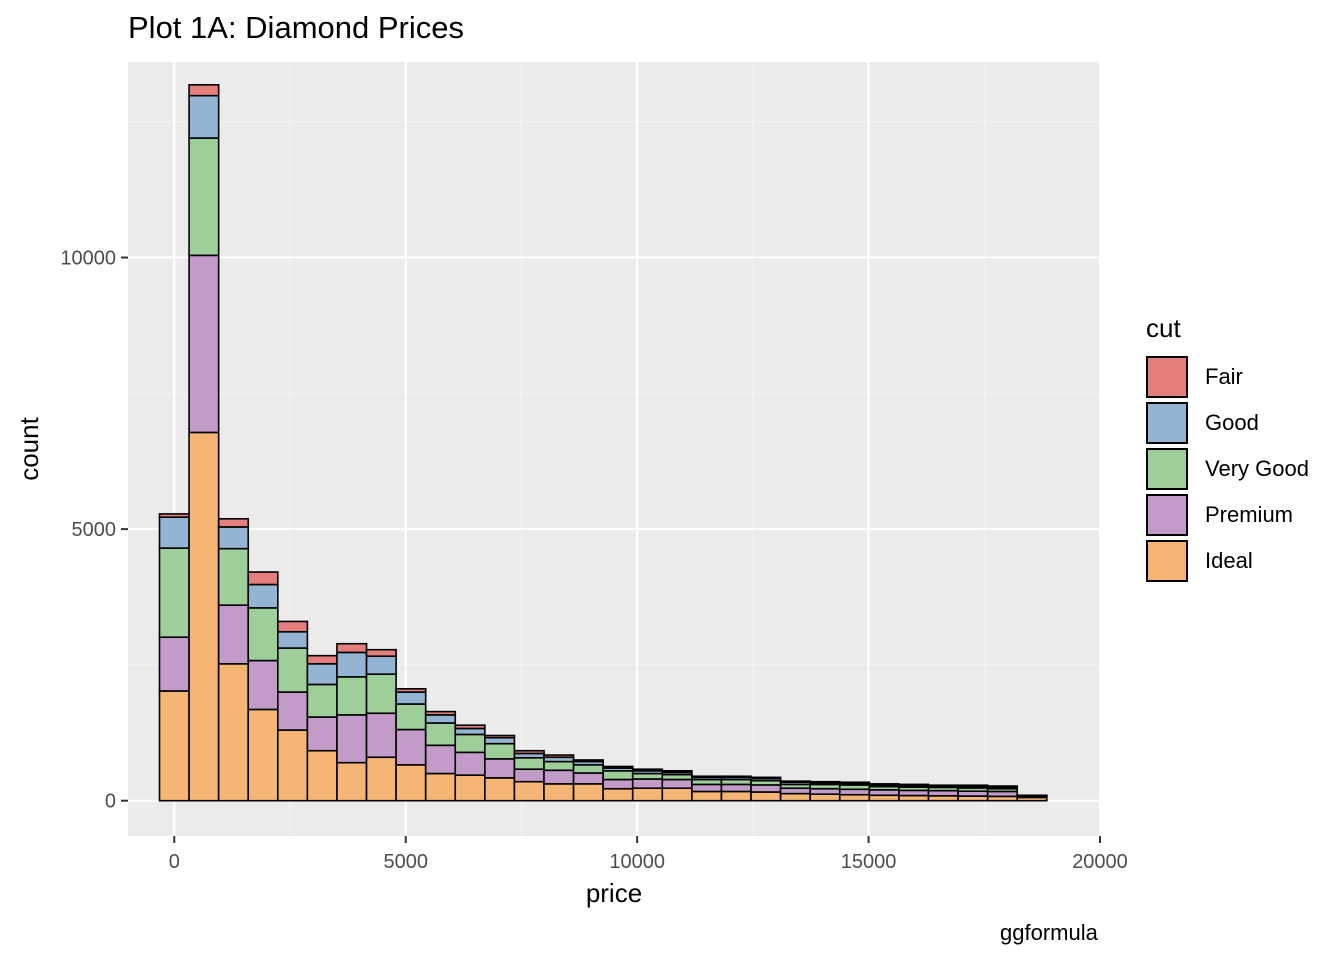 The width and height of the screenshot is (1344, 960). What do you see at coordinates (869, 862) in the screenshot?
I see `x-tick-label: 15000` at bounding box center [869, 862].